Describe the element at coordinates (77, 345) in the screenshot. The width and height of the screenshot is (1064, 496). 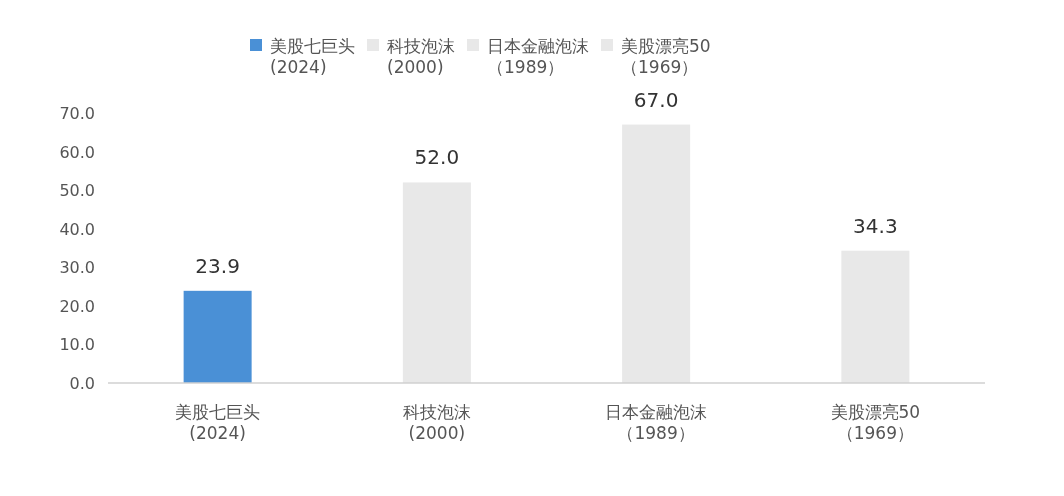
I see `y-tick-label: 10.0` at that location.